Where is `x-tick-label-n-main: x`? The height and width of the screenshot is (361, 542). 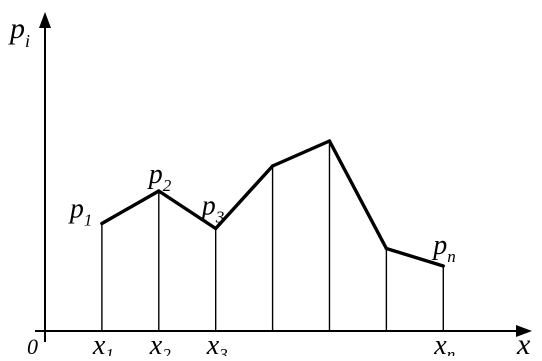
x-tick-label-n-main: x is located at coordinates (440, 343).